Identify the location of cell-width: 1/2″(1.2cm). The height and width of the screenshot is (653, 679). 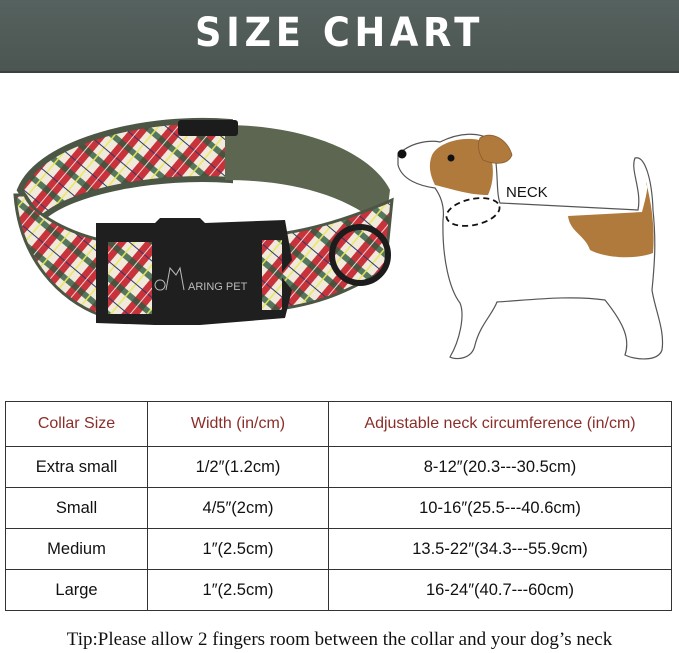
(238, 467).